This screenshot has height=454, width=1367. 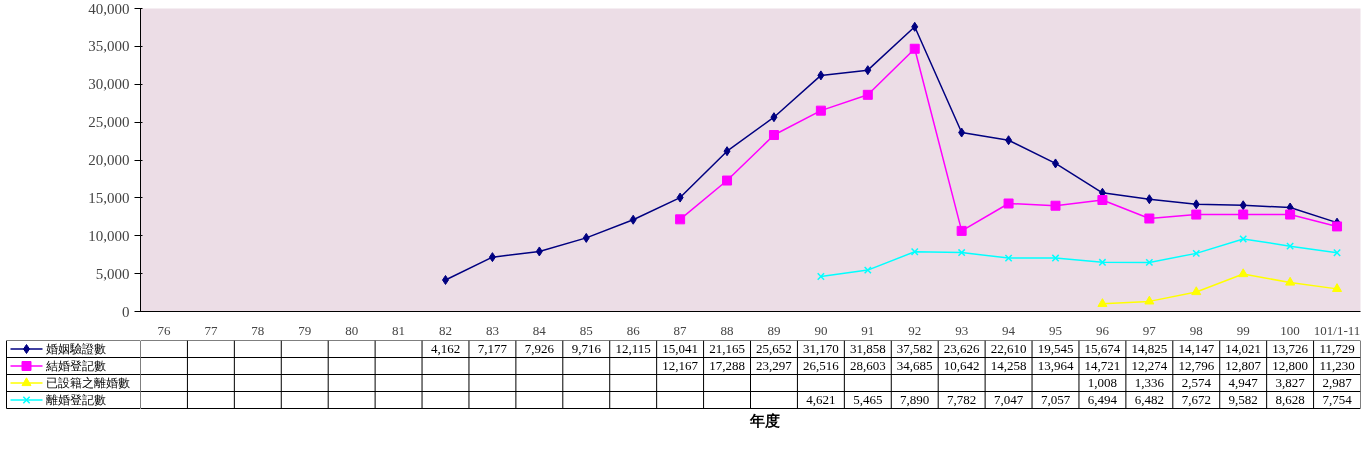 What do you see at coordinates (211, 330) in the screenshot?
I see `x-tick-label: 77` at bounding box center [211, 330].